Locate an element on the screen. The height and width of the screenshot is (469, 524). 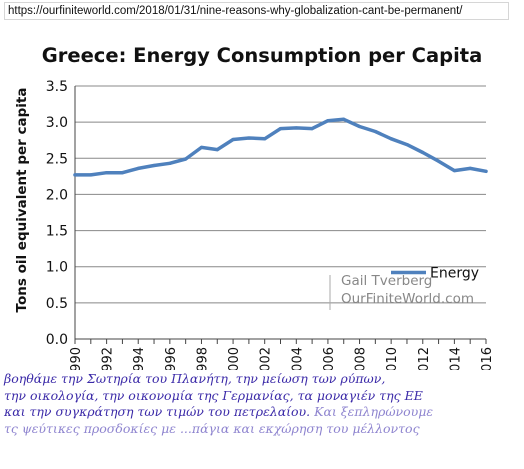
x-tick-label: 2014 is located at coordinates (455, 358).